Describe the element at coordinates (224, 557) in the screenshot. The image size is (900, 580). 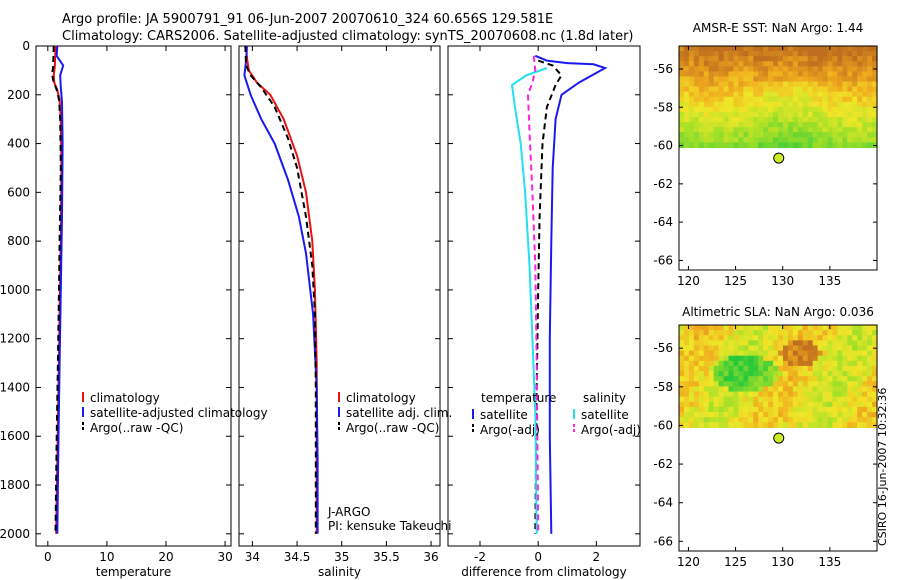
I see `x-tick-label: 30` at that location.